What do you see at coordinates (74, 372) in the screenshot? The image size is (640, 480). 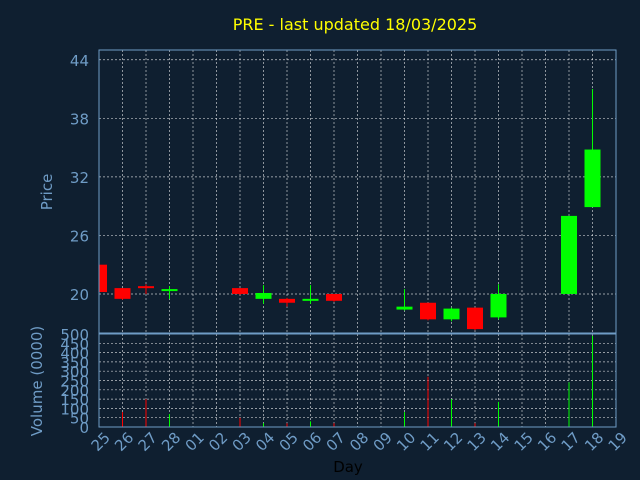 I see `volume-tick-label: 300` at bounding box center [74, 372].